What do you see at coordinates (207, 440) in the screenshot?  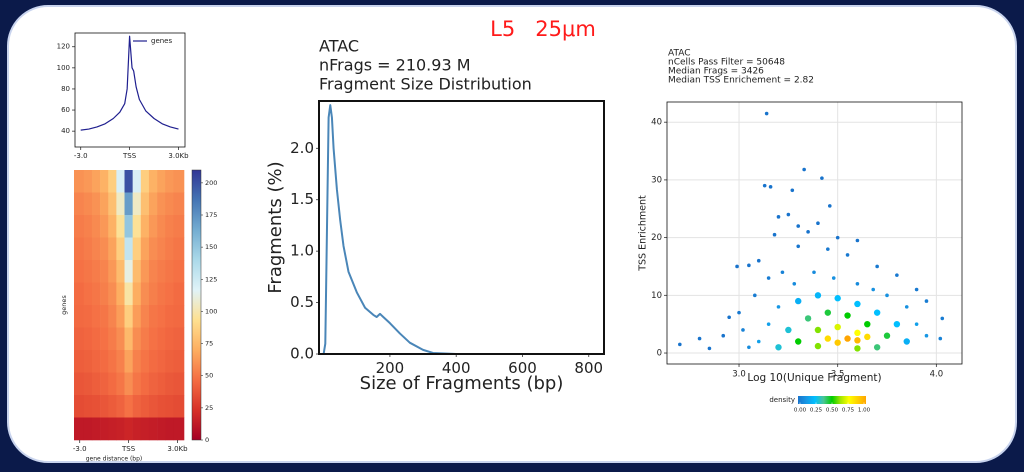 I see `colorbar-tick-label: 0` at bounding box center [207, 440].